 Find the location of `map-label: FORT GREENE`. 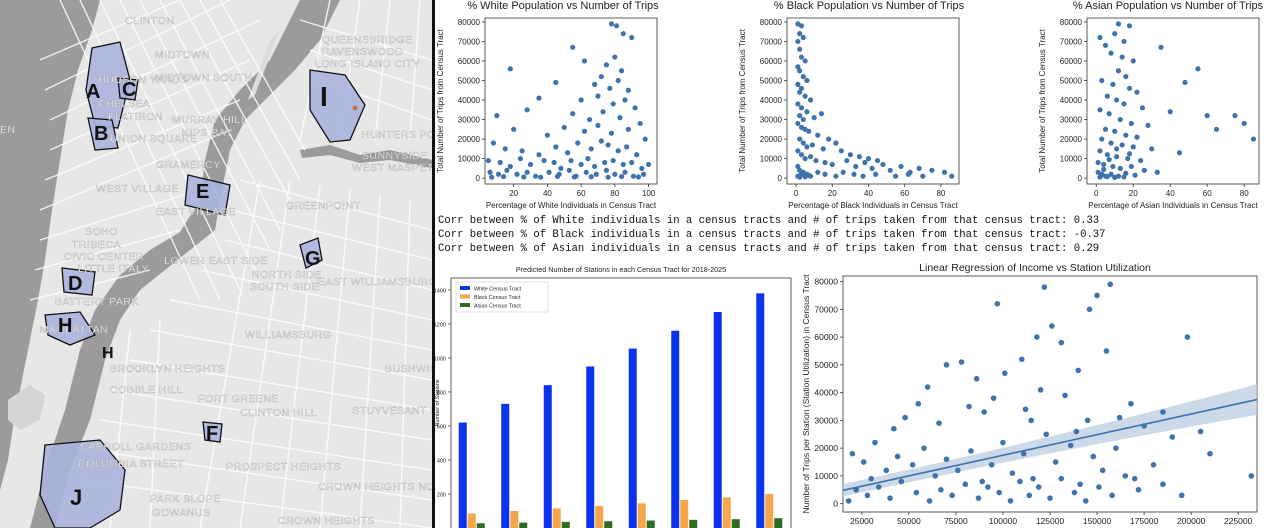

map-label: FORT GREENE is located at coordinates (238, 399).